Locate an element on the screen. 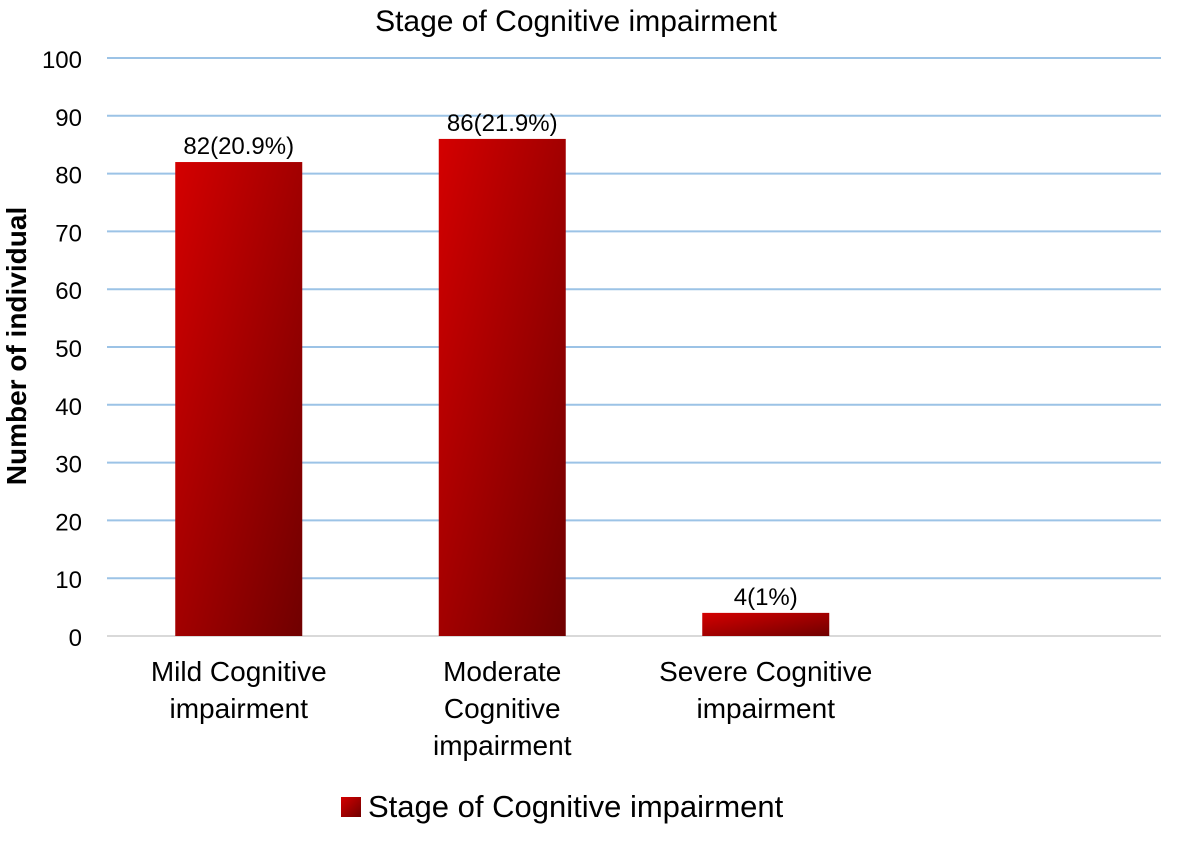 The image size is (1200, 858). y-tick-label: 10 is located at coordinates (68, 580).